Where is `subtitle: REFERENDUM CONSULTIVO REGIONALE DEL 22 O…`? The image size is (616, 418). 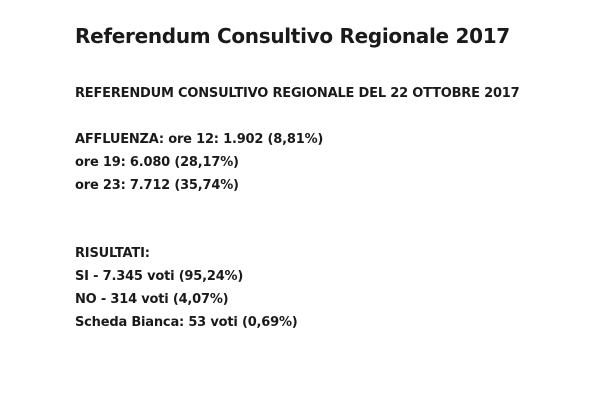
subtitle: REFERENDUM CONSULTIVO REGIONALE DEL 22 O… is located at coordinates (297, 93).